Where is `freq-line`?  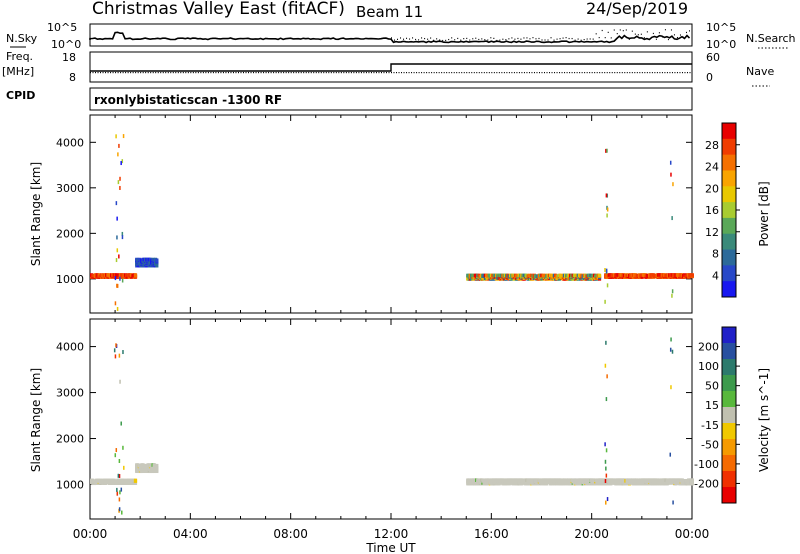
freq-line is located at coordinates (391, 67).